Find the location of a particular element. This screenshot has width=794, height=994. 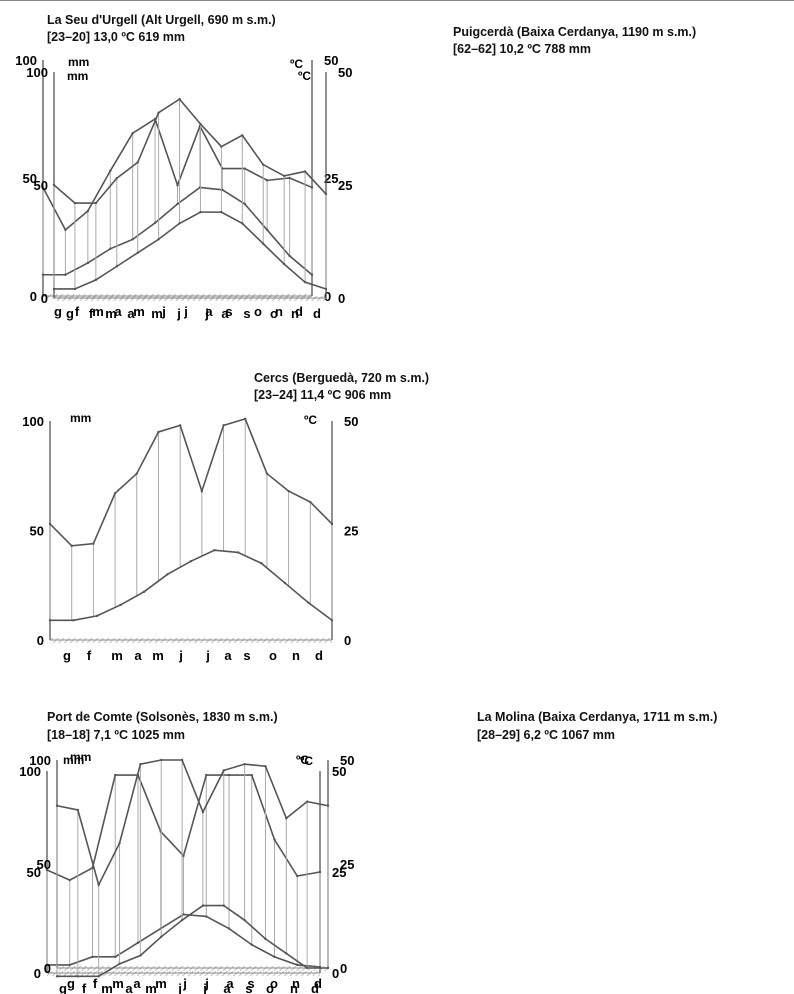

right-tick-label: 0 is located at coordinates (343, 968).